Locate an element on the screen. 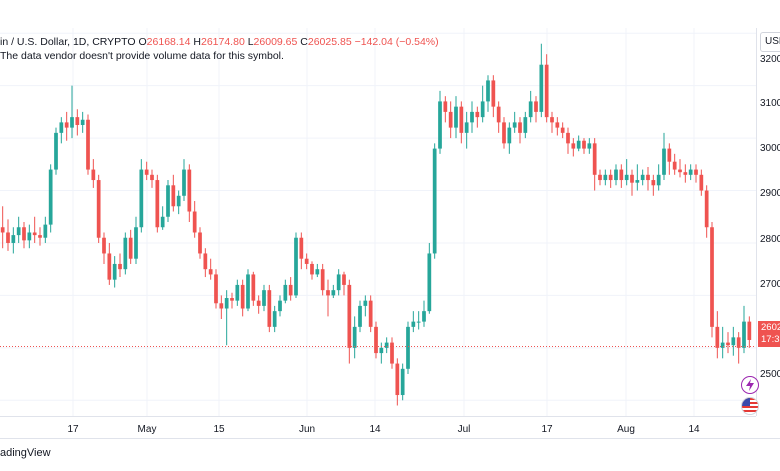  symbol-name: in / U.S. Dollar, 1D, CRYPTO is located at coordinates (68, 42).